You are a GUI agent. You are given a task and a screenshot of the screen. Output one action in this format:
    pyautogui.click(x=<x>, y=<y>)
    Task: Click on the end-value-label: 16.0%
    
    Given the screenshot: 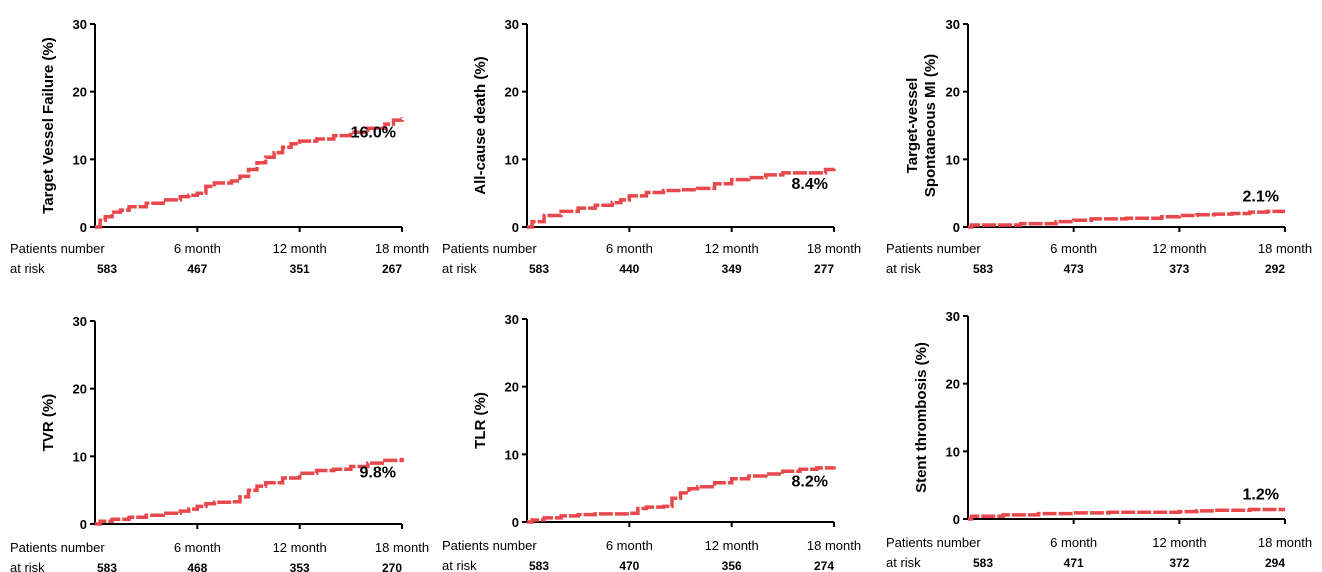 What is the action you would take?
    pyautogui.click(x=373, y=132)
    